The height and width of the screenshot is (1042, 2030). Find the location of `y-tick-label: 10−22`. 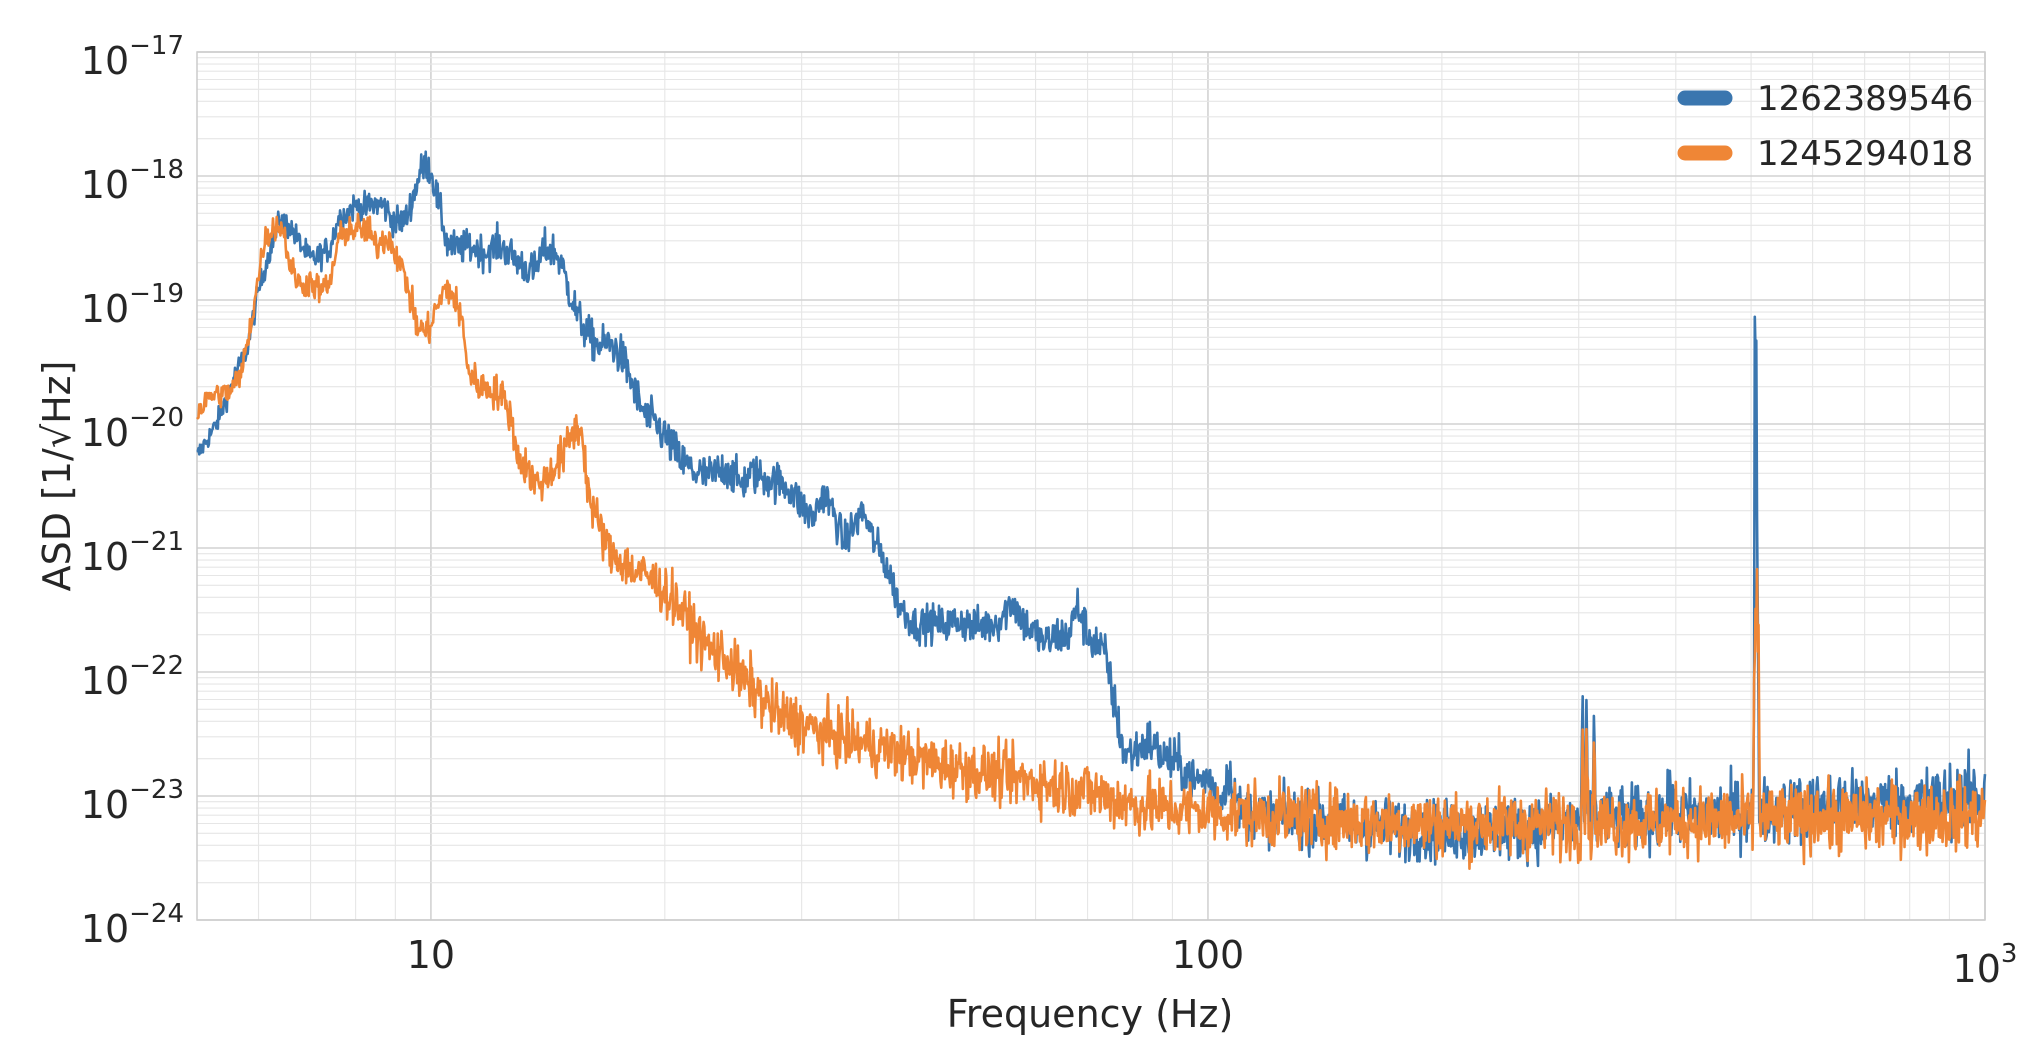

y-tick-label: 10−22 is located at coordinates (132, 677).